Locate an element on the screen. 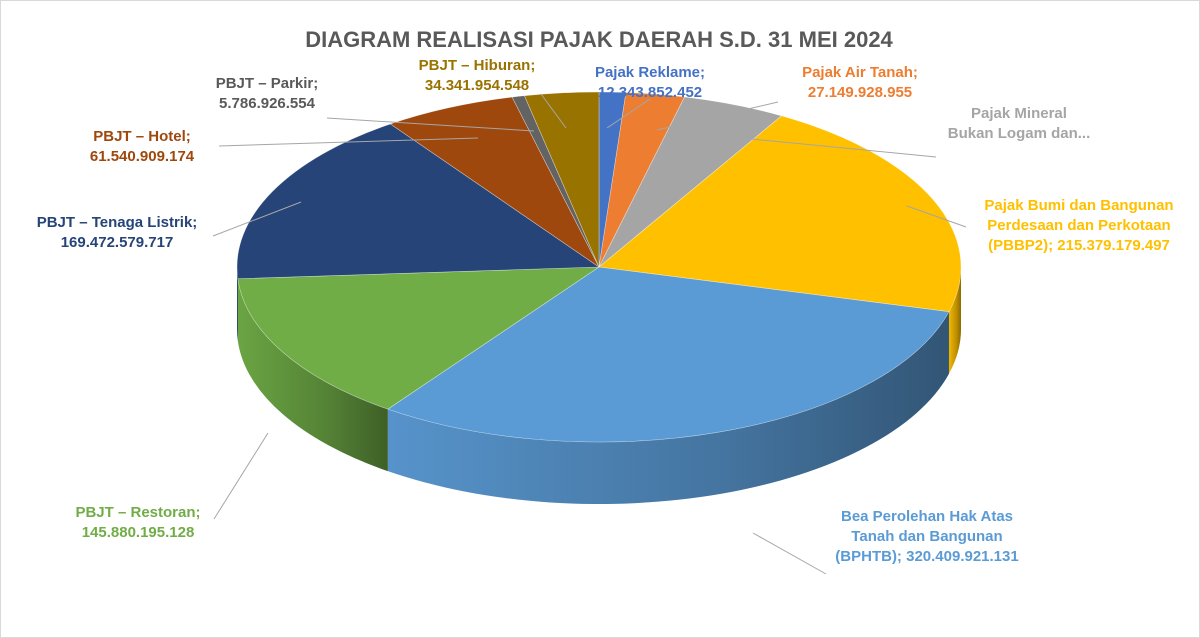  data-label-2: Pajak Air Tanah; 27.149.928.955 is located at coordinates (860, 82).